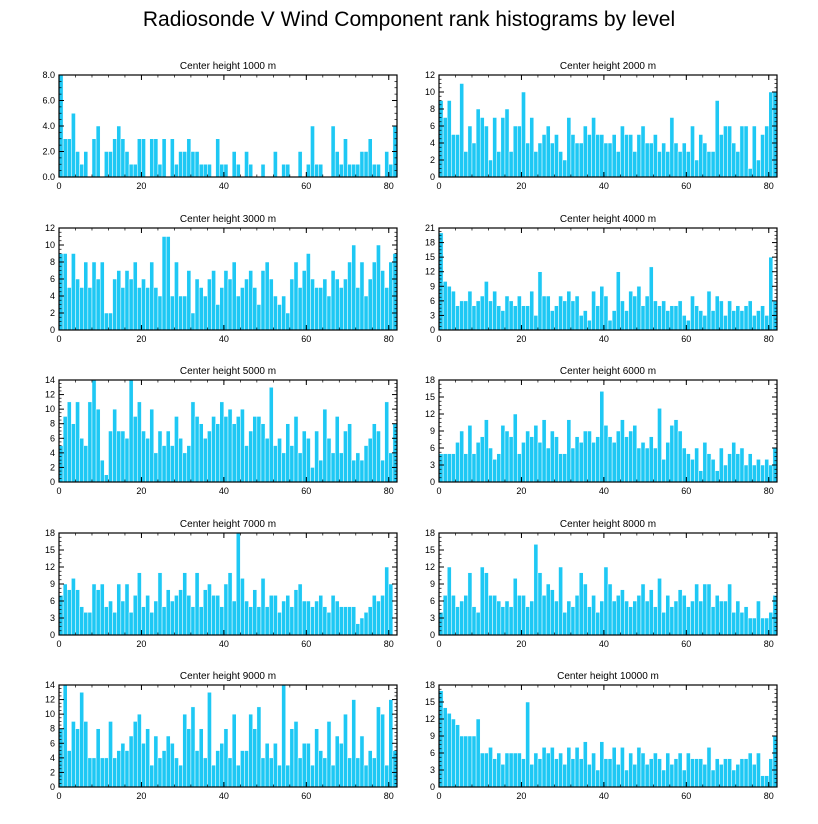  What do you see at coordinates (601, 584) in the screenshot?
I see `histogram-panel: Center height 8000 m 0 20 40 60 80 0 3 6 9 12 15 18` at bounding box center [601, 584].